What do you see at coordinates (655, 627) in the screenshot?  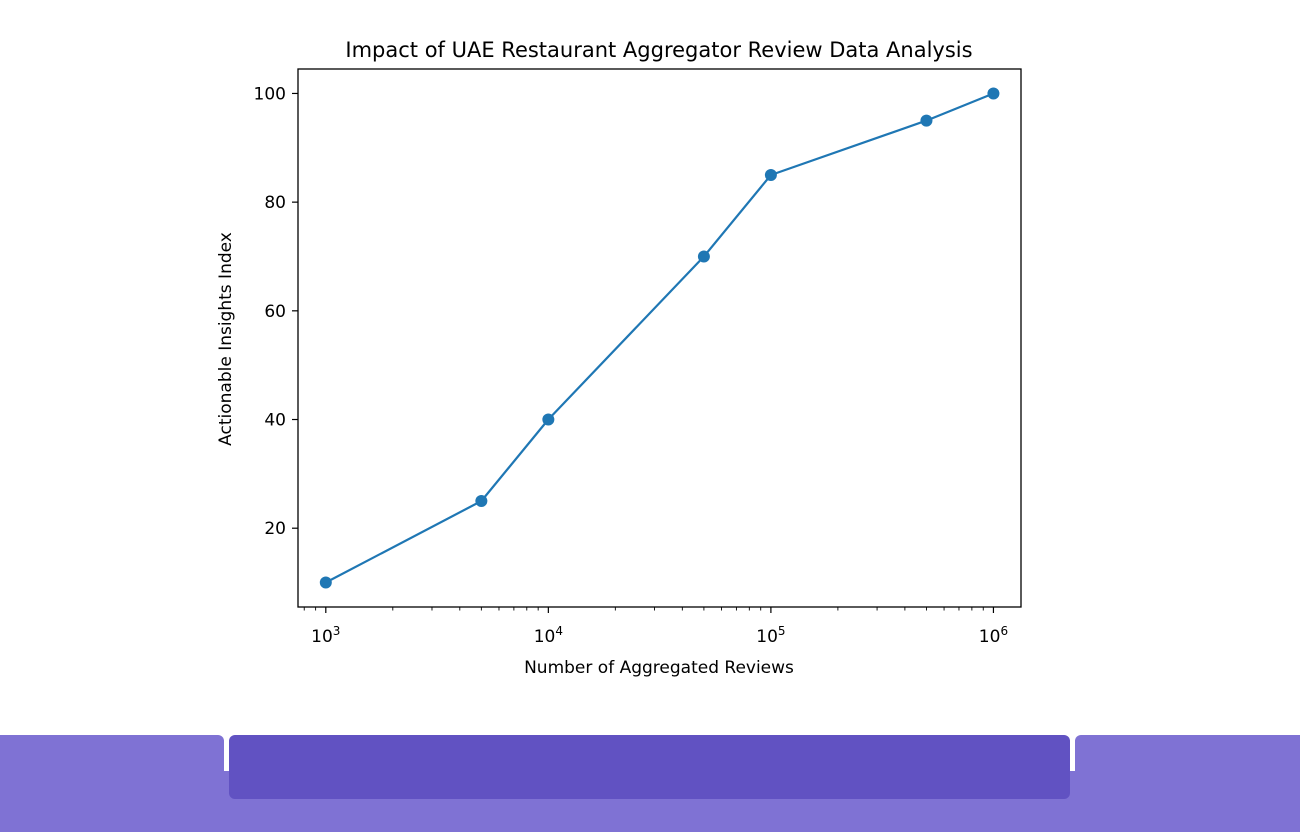 I see `x-axis-ticks: 10³ 10⁴ 10⁵ 10⁶` at bounding box center [655, 627].